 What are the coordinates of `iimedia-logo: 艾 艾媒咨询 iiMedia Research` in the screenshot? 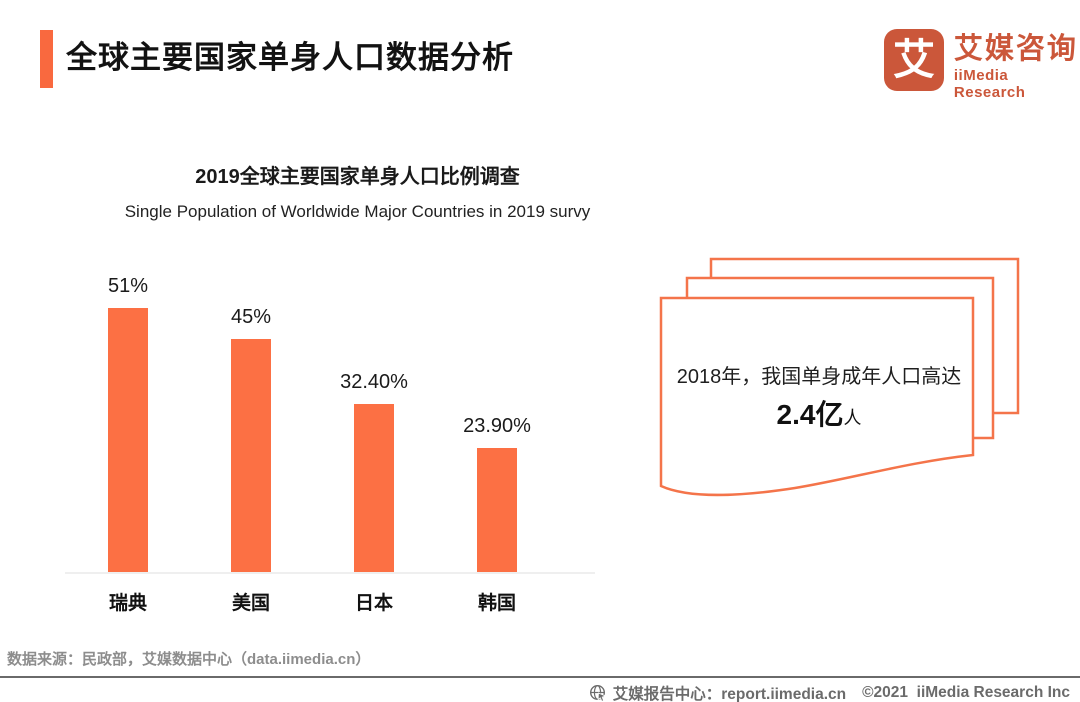 It's located at (982, 65).